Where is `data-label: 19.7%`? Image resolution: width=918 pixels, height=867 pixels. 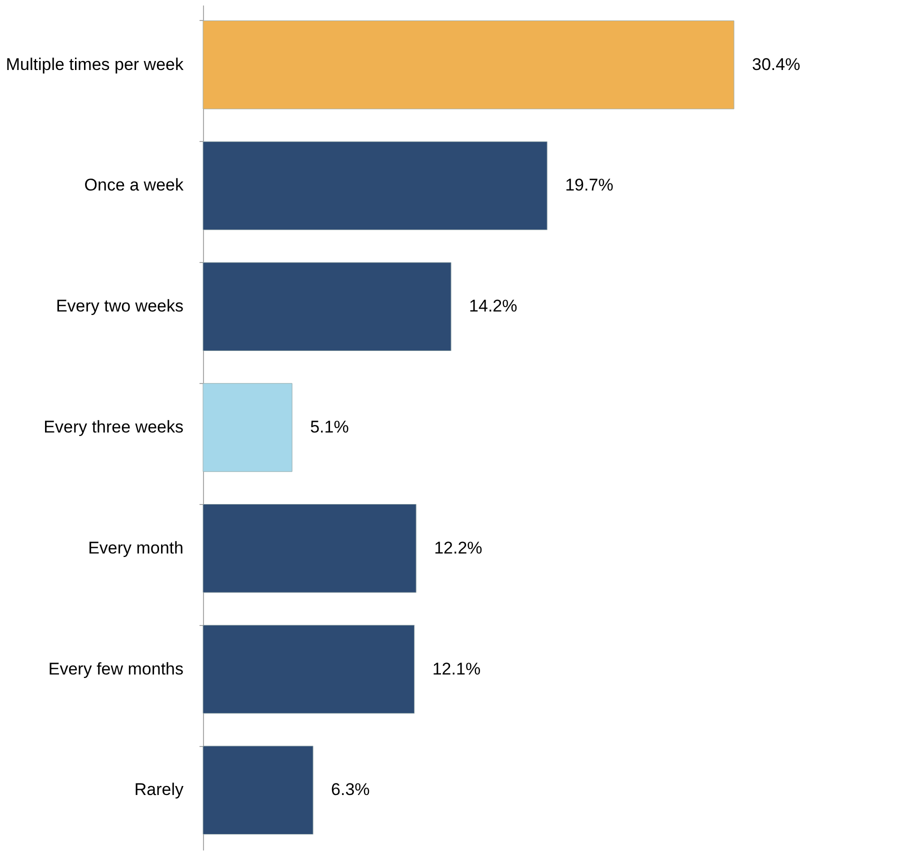
data-label: 19.7% is located at coordinates (589, 185).